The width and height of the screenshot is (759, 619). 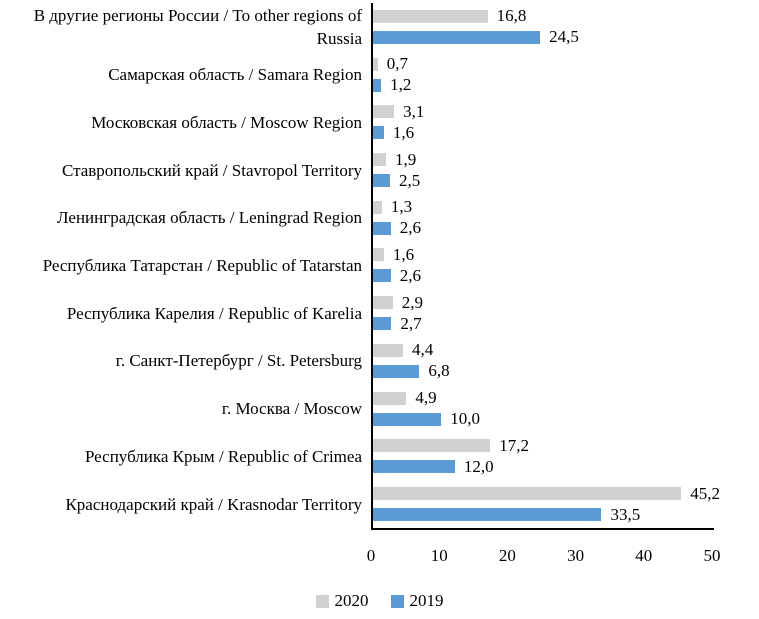 What do you see at coordinates (543, 324) in the screenshot?
I see `bar-line: 2,7` at bounding box center [543, 324].